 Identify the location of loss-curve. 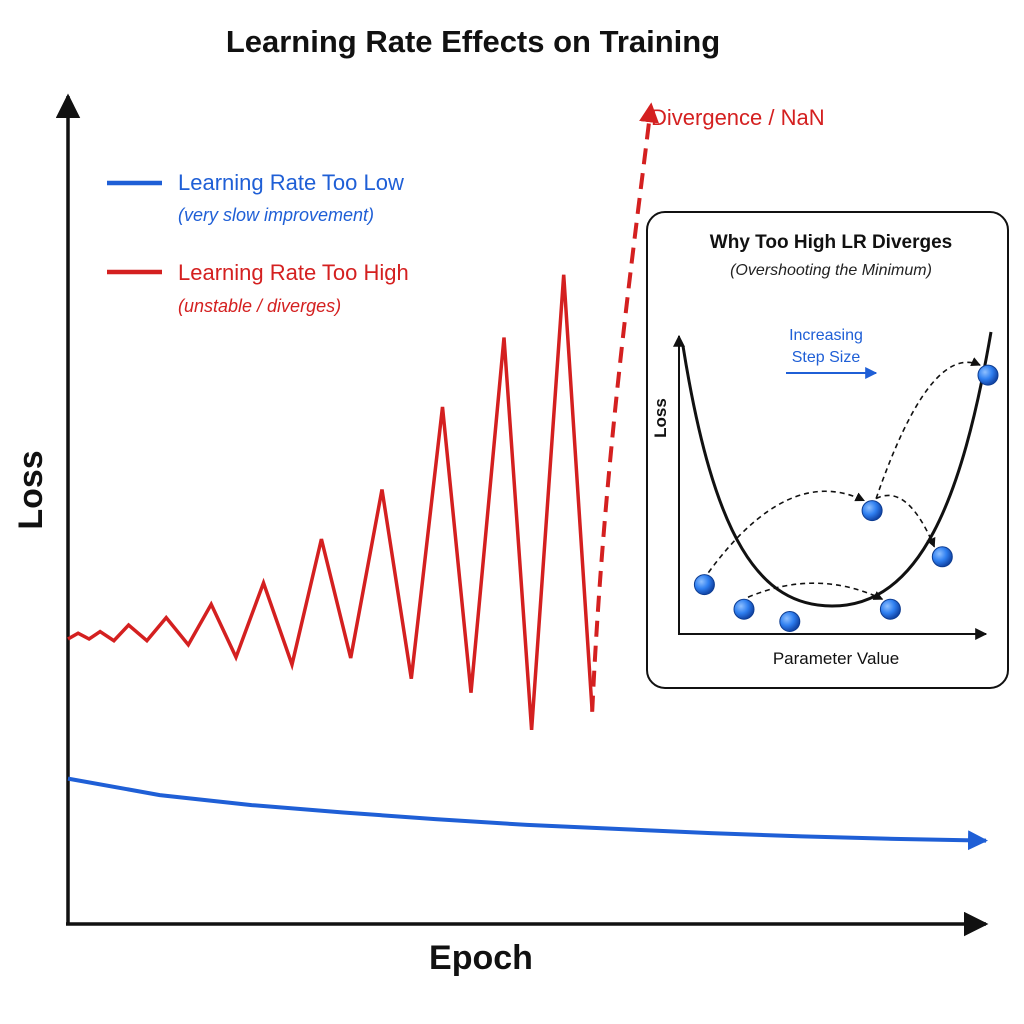
(837, 469).